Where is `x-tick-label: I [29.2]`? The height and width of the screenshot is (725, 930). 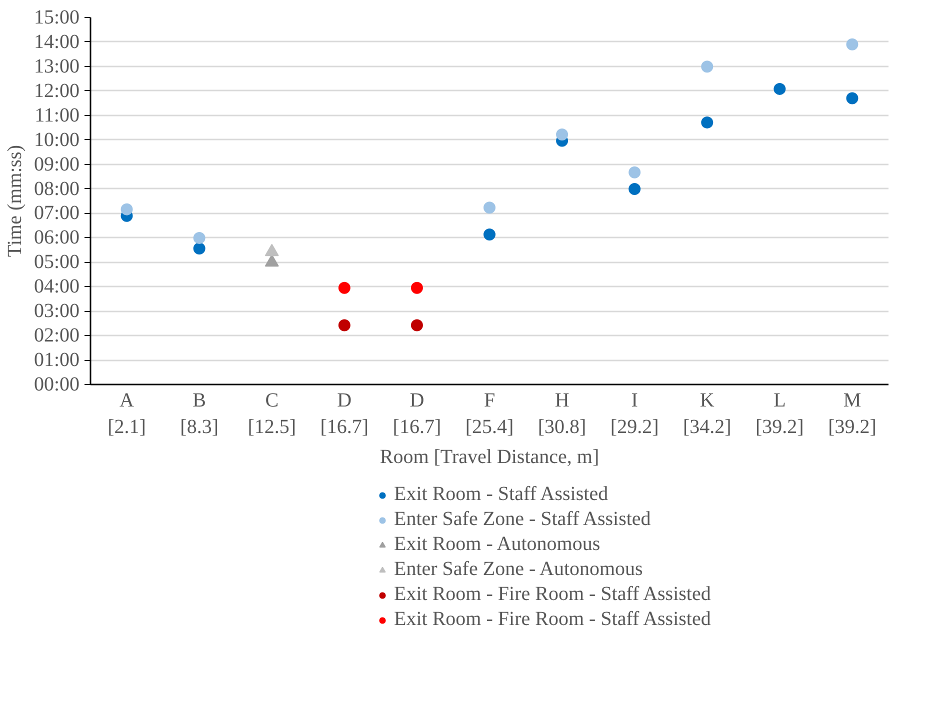
x-tick-label: I [29.2] is located at coordinates (634, 414).